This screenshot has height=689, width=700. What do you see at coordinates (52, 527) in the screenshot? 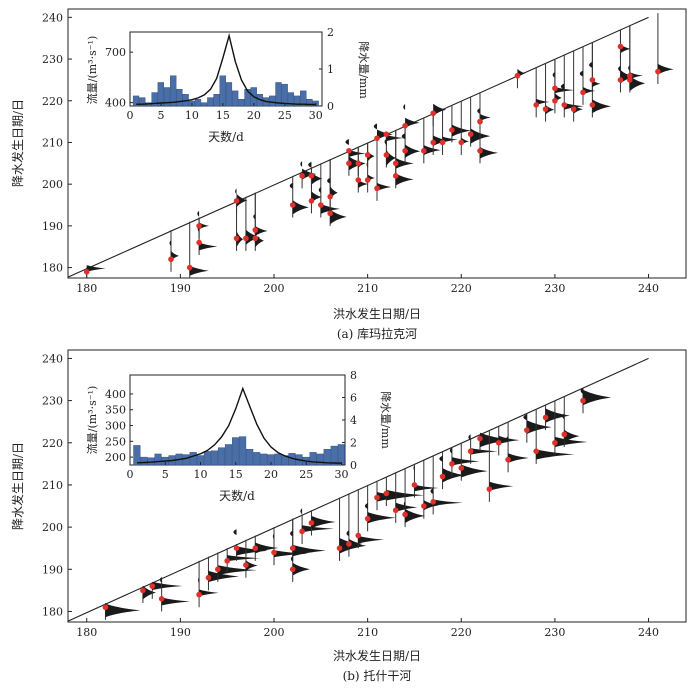
I see `y-tick-label: 200` at bounding box center [52, 527].